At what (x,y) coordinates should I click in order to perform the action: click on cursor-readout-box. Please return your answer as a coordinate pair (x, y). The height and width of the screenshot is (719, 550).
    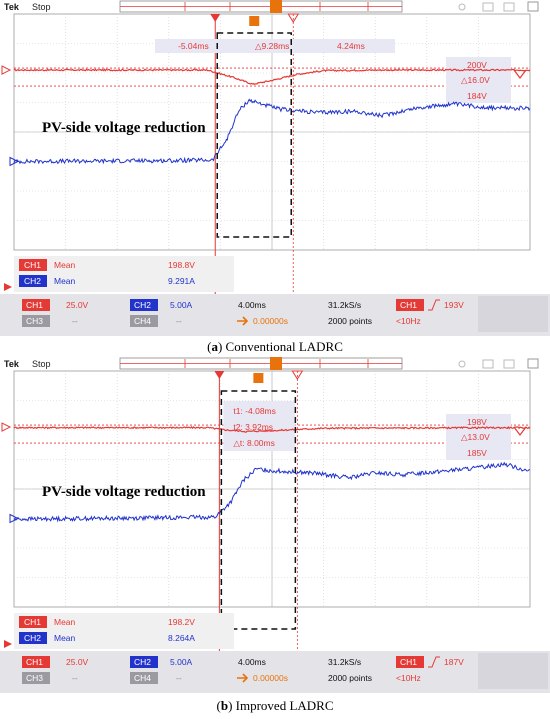
    Looking at the image, I should click on (259, 426).